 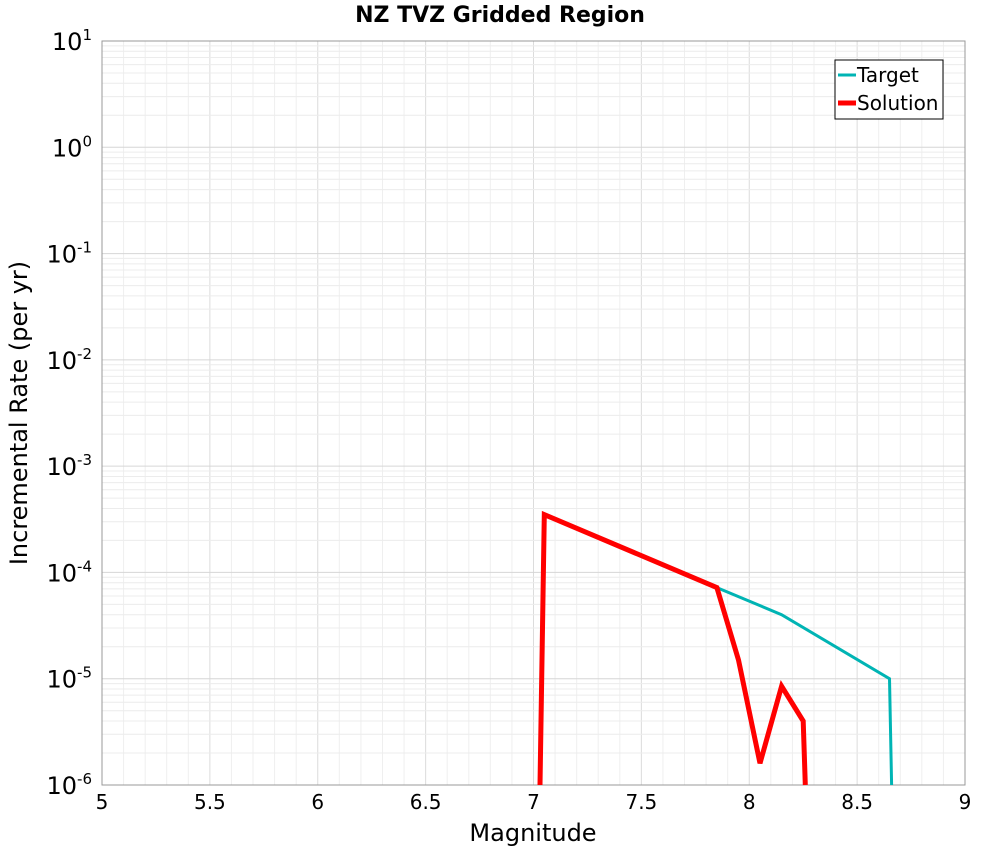 I want to click on x-tick-labels: 5 5.5 6 6.5 7 7.5 8 8.5 9, so click(x=534, y=802).